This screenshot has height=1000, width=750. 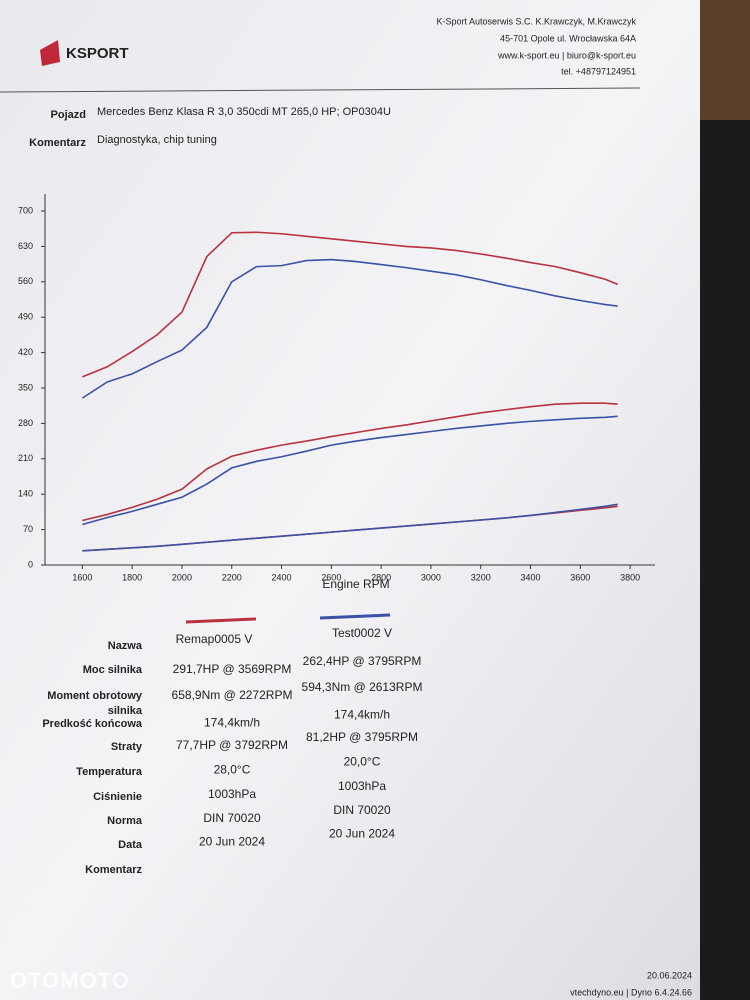 What do you see at coordinates (232, 577) in the screenshot?
I see `x-tick-label: 2200` at bounding box center [232, 577].